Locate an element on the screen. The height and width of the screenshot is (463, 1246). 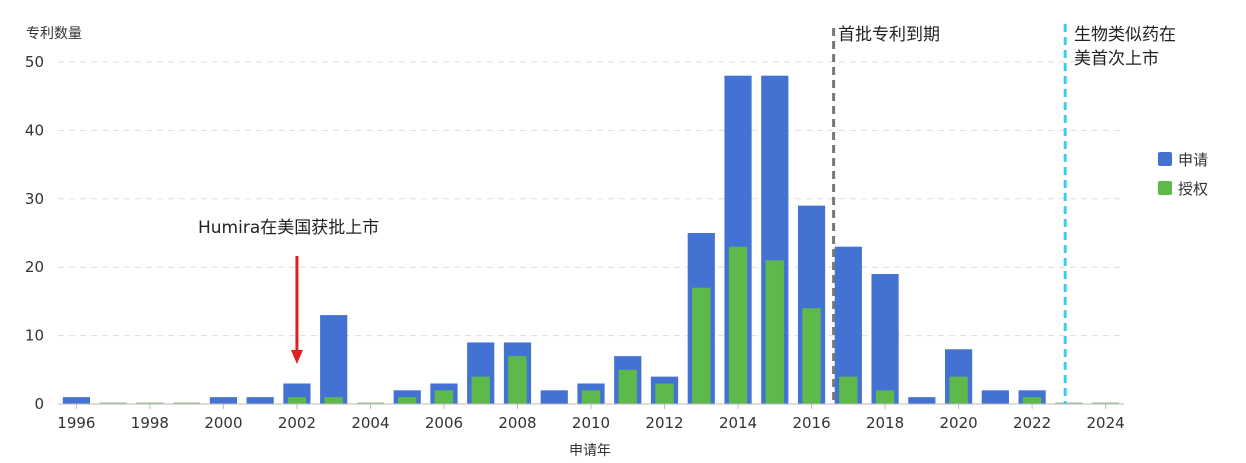
bar-apply-1999 is located at coordinates (187, 403).